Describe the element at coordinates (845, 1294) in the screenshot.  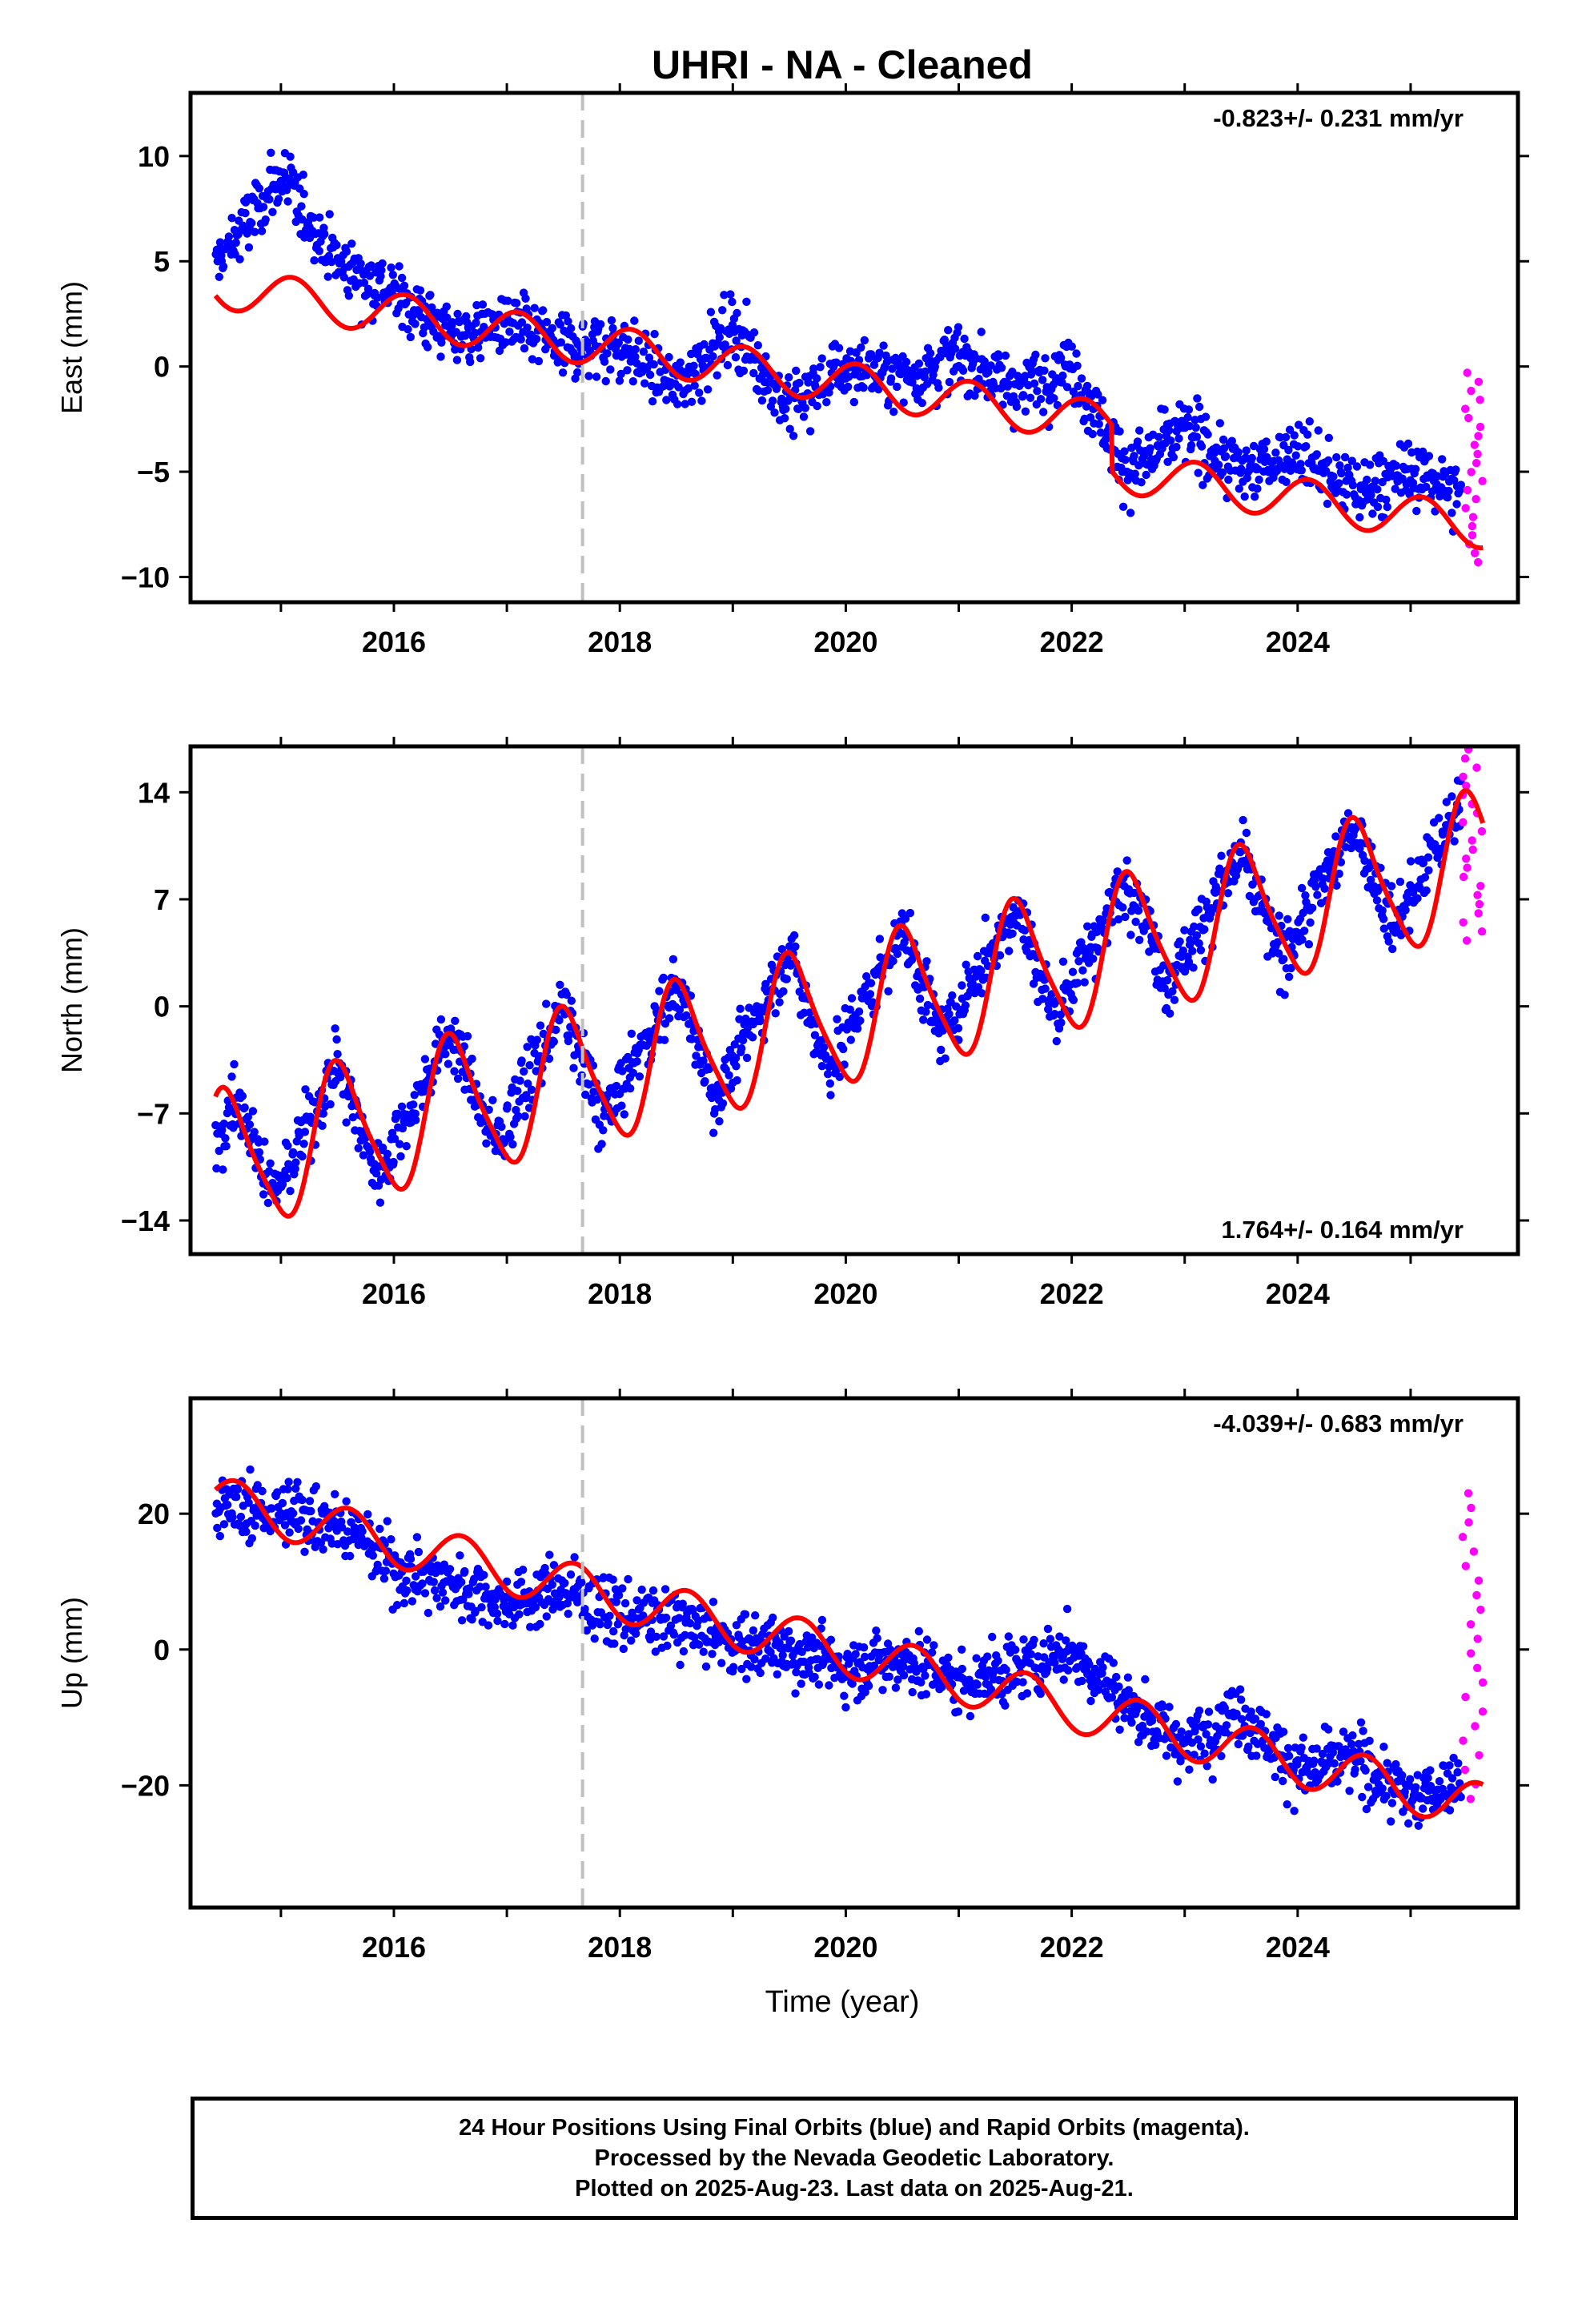
I see `x-tick-label: 2020` at that location.